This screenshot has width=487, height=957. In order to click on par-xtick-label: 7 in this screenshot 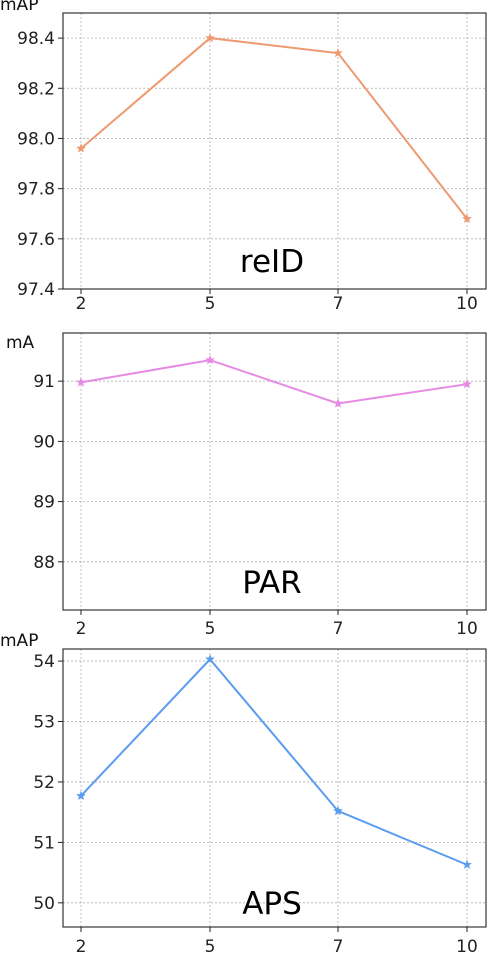, I will do `click(338, 629)`.